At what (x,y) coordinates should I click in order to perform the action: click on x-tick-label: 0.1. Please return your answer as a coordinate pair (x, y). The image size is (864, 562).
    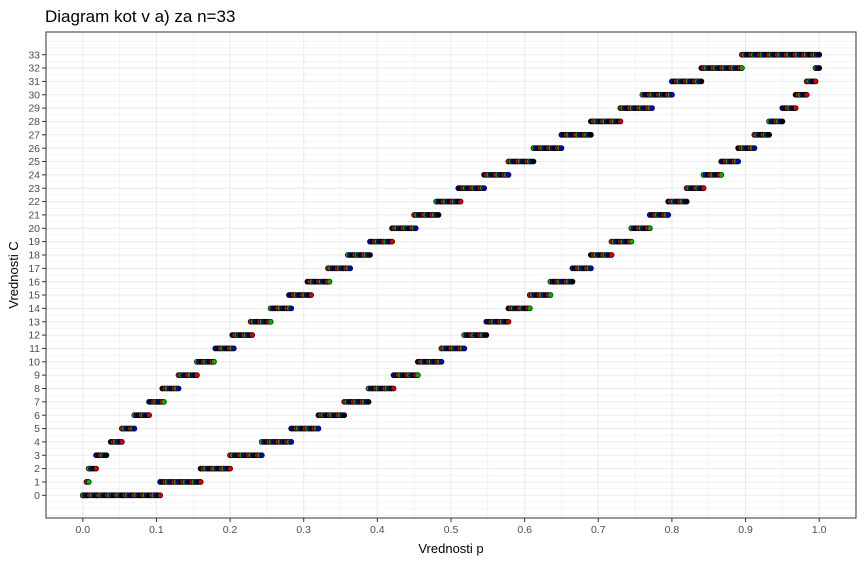
    Looking at the image, I should click on (156, 530).